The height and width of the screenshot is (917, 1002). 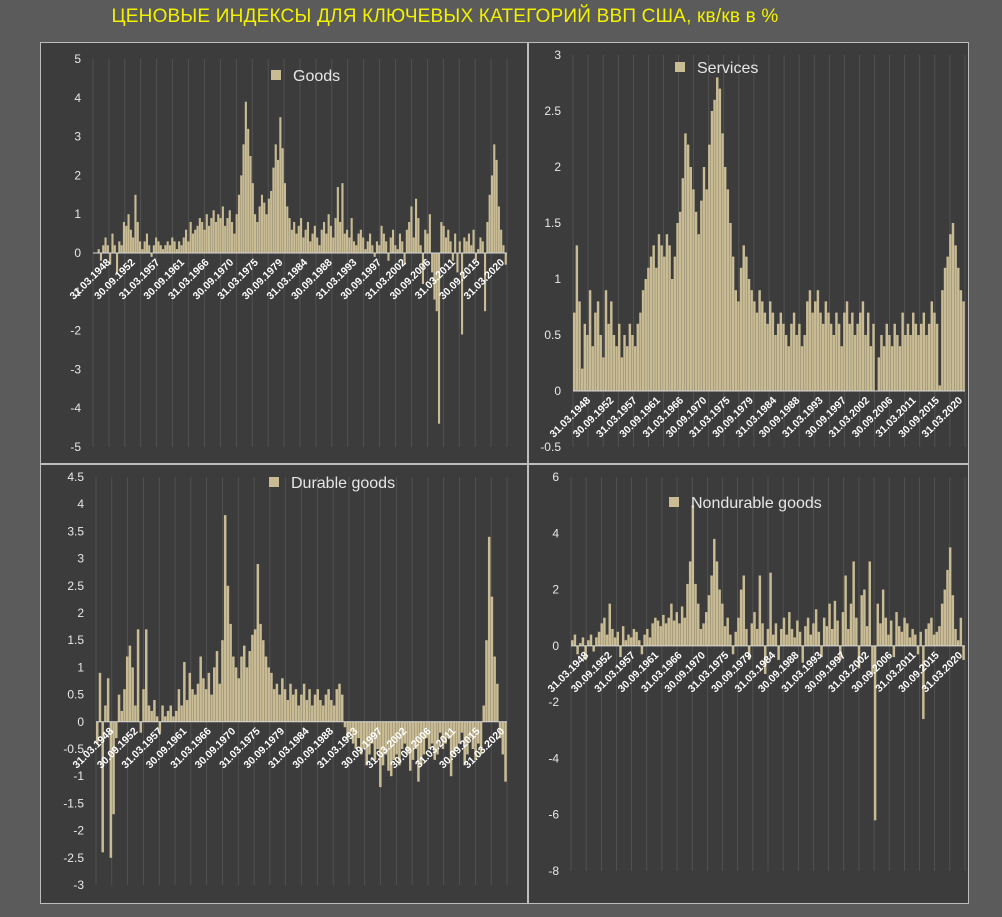 I want to click on y-tick-label: -4, so click(x=75, y=408).